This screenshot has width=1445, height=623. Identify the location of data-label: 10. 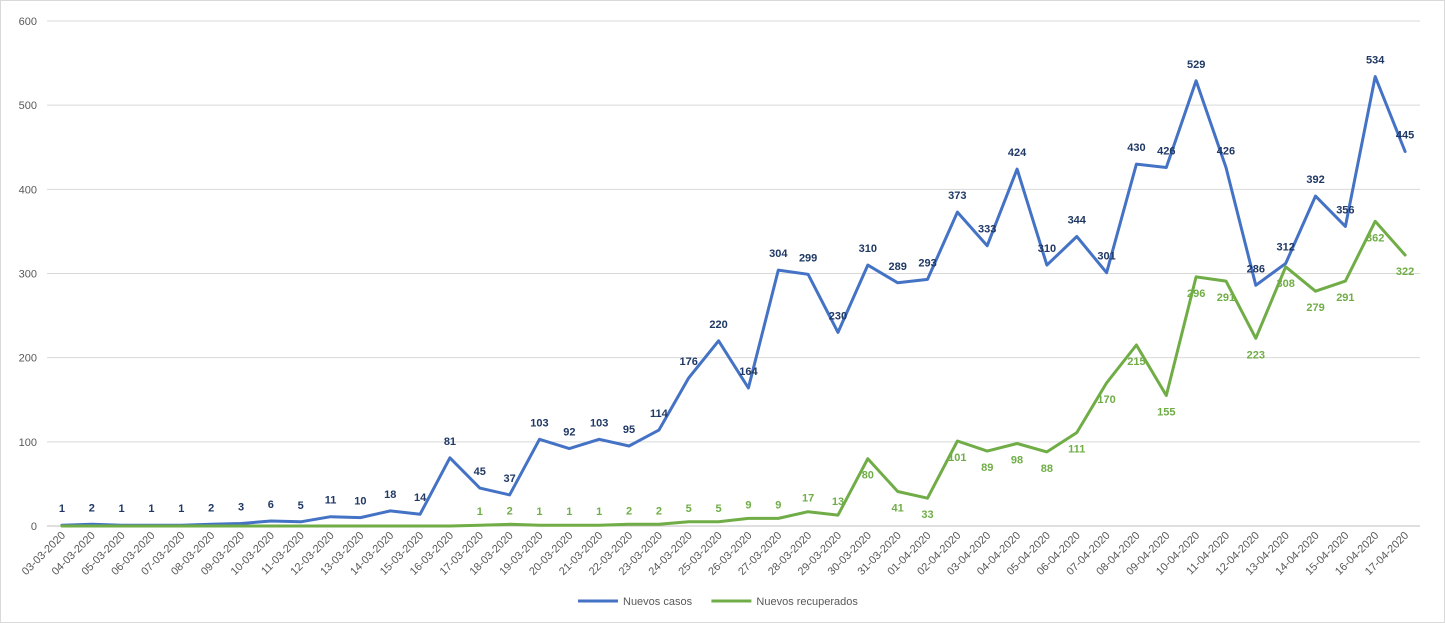
(360, 502).